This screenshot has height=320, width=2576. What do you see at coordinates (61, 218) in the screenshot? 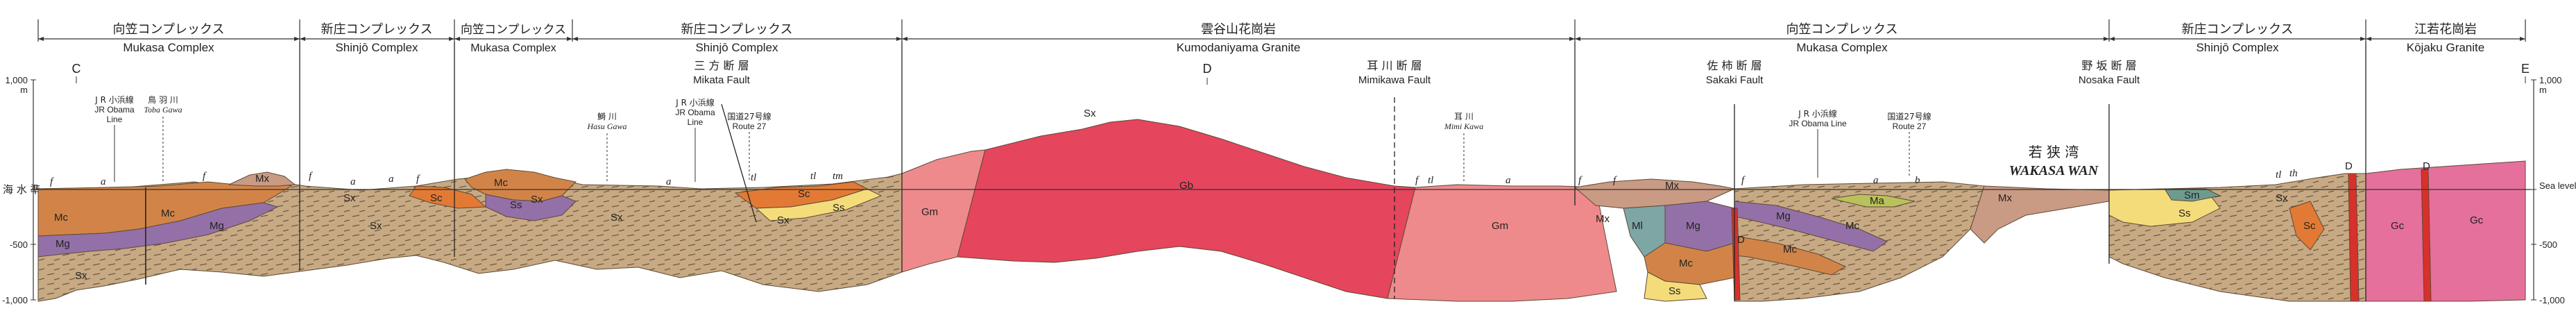
I see `label-mc-left: Mc` at bounding box center [61, 218].